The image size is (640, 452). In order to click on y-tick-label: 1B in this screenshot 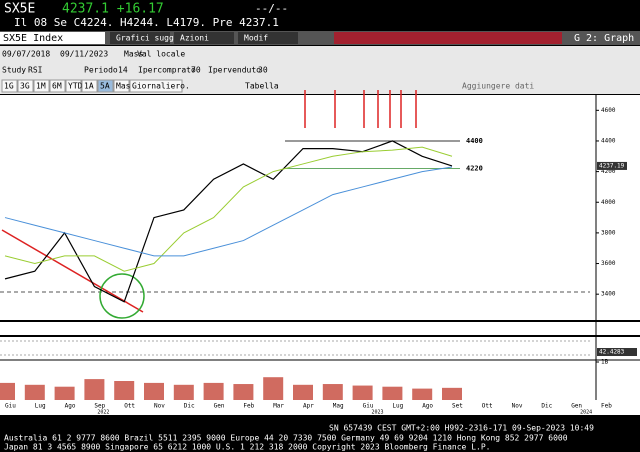, I will do `click(605, 362)`.